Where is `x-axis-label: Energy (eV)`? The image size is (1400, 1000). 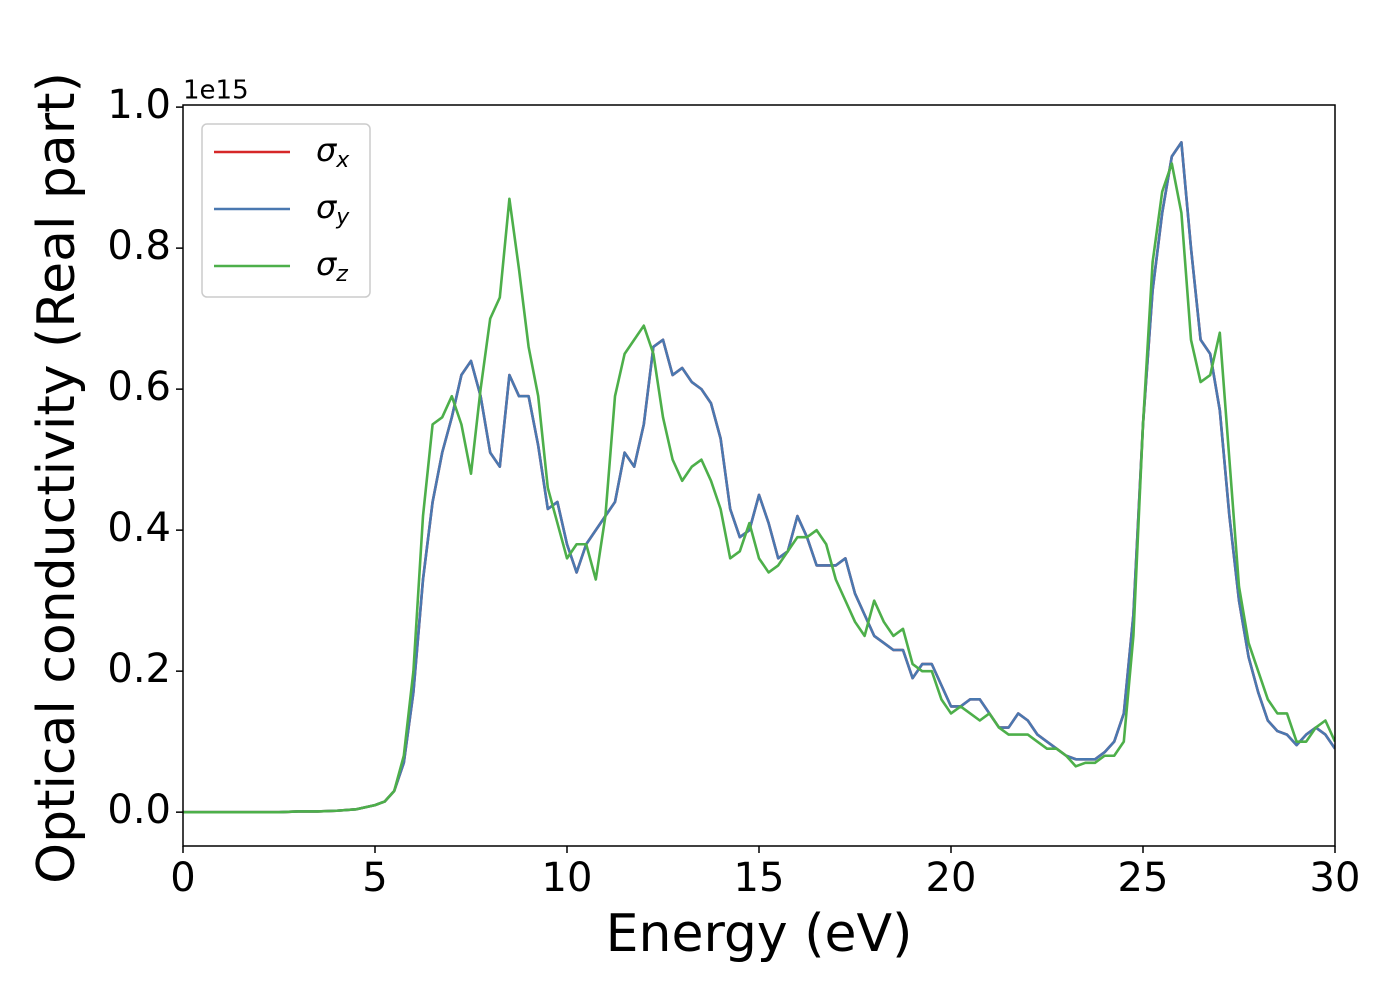 x-axis-label: Energy (eV) is located at coordinates (759, 934).